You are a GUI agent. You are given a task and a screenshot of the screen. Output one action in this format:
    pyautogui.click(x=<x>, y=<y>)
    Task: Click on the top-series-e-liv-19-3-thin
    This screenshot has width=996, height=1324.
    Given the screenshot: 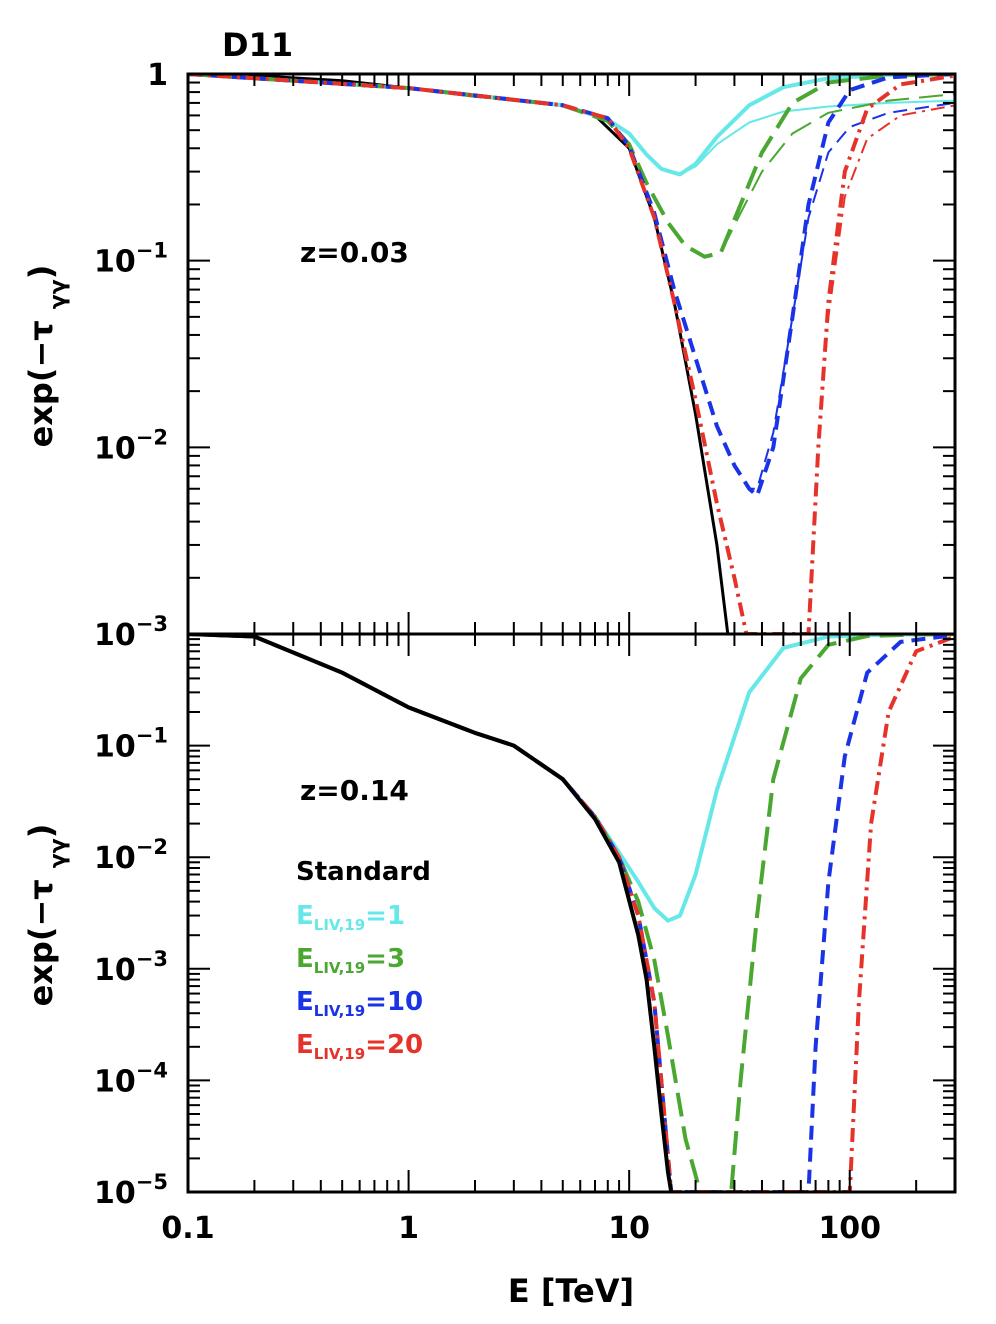 What is the action you would take?
    pyautogui.click(x=571, y=166)
    